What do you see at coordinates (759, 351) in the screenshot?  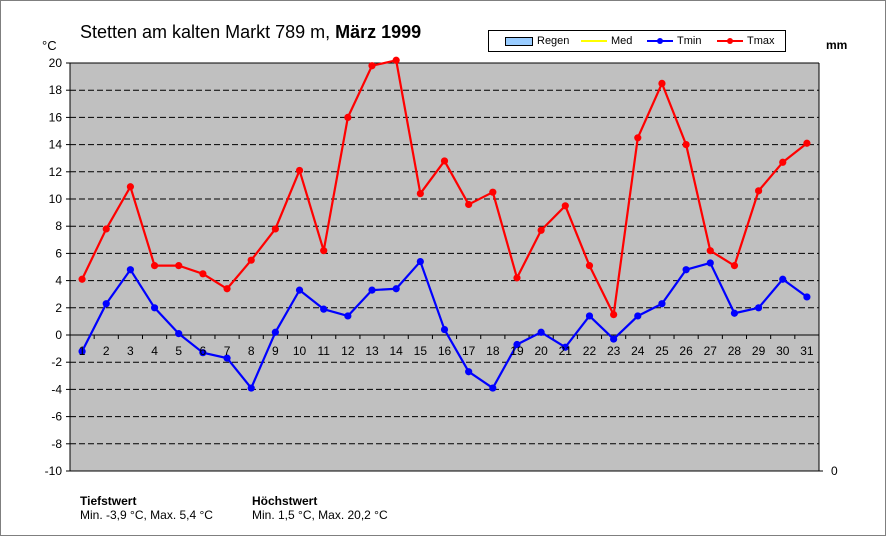 I see `x-tick-label: 29` at bounding box center [759, 351].